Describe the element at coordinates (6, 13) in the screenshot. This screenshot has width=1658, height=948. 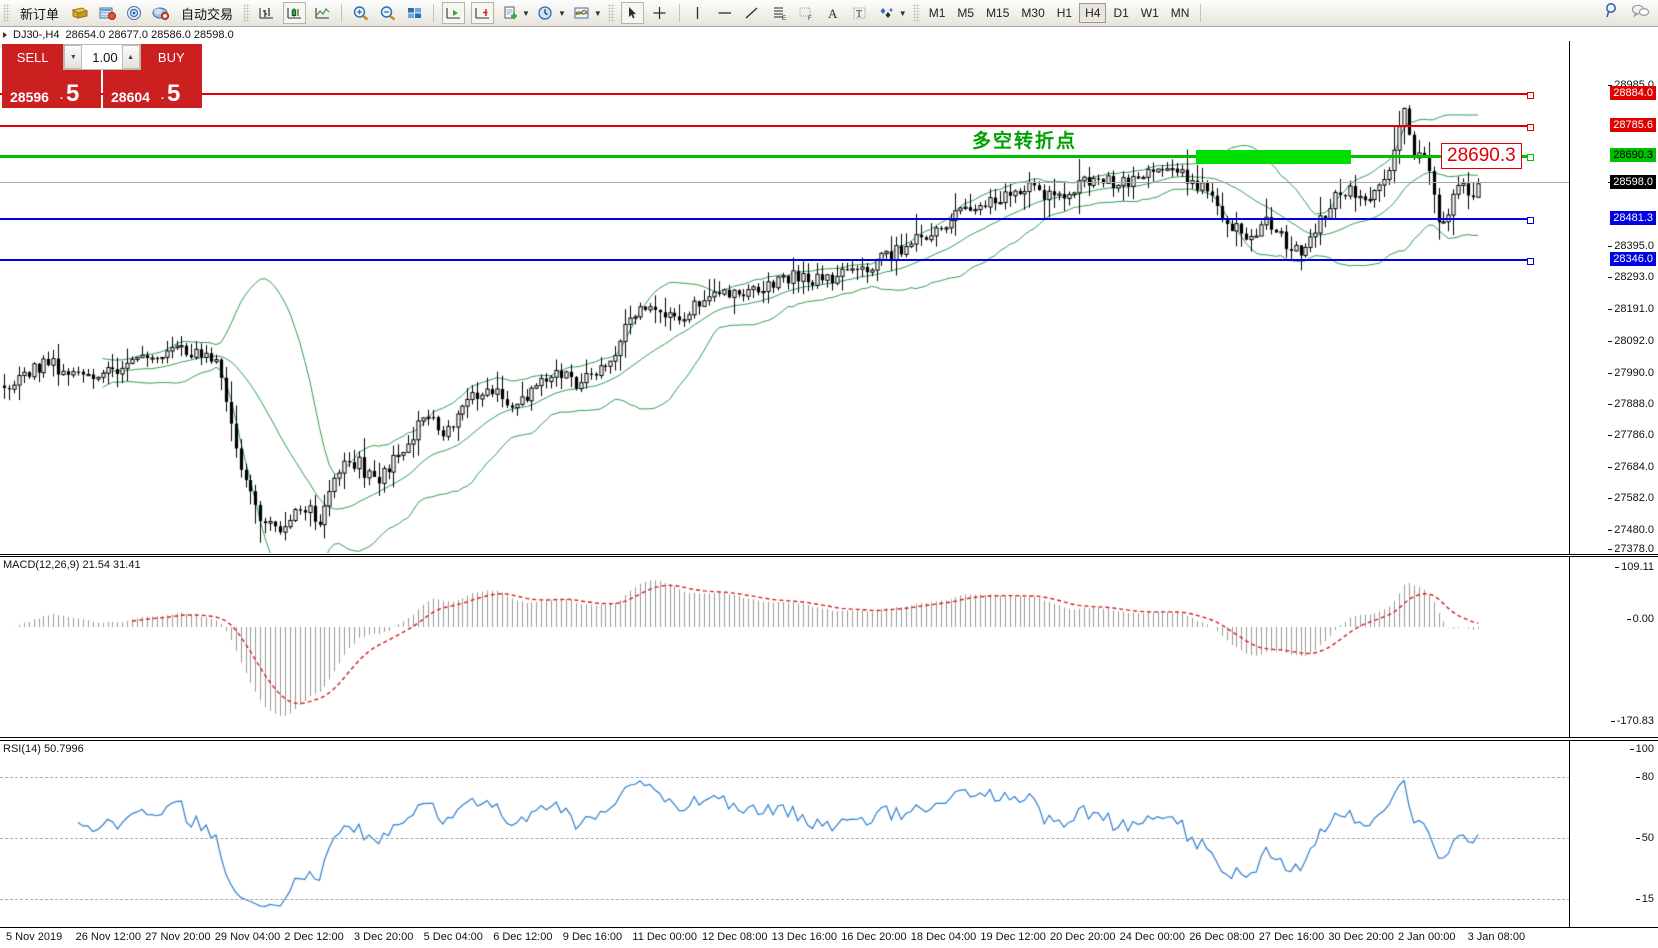
I see `toolbar-grip` at that location.